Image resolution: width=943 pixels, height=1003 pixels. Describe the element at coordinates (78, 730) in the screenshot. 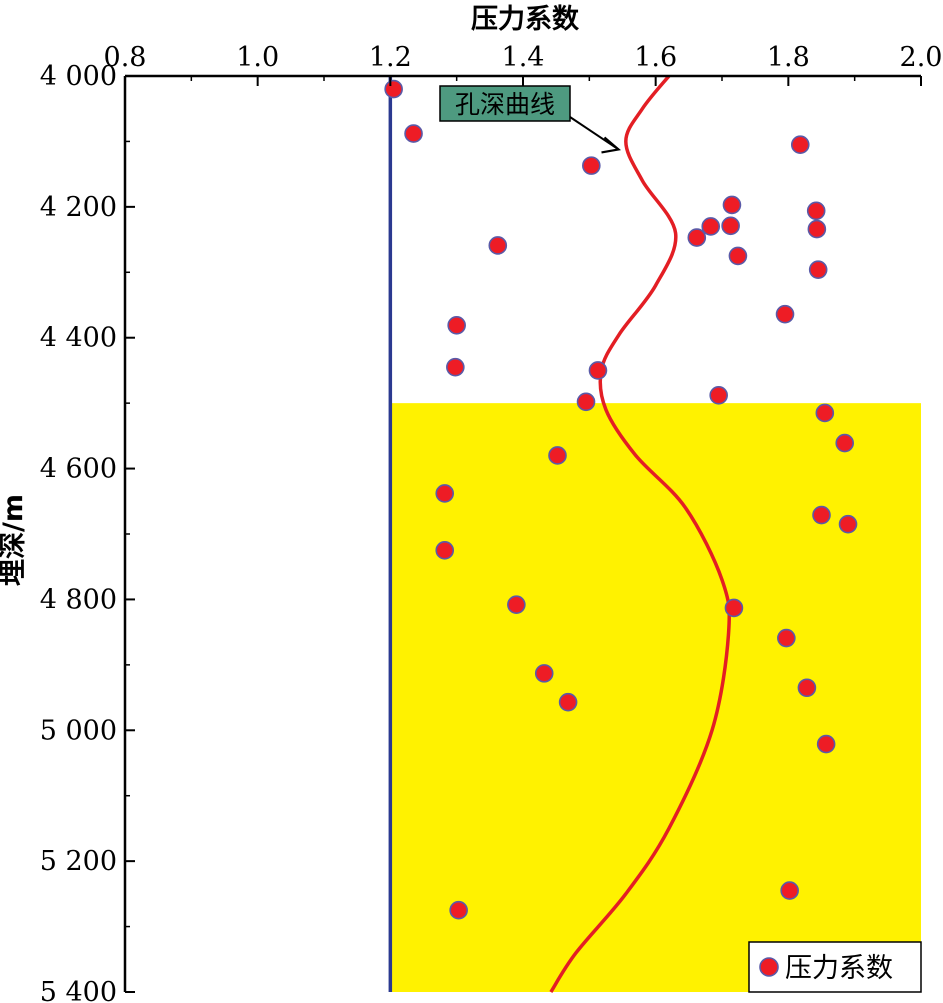

I see `y-tick-label-5: 5 000` at that location.